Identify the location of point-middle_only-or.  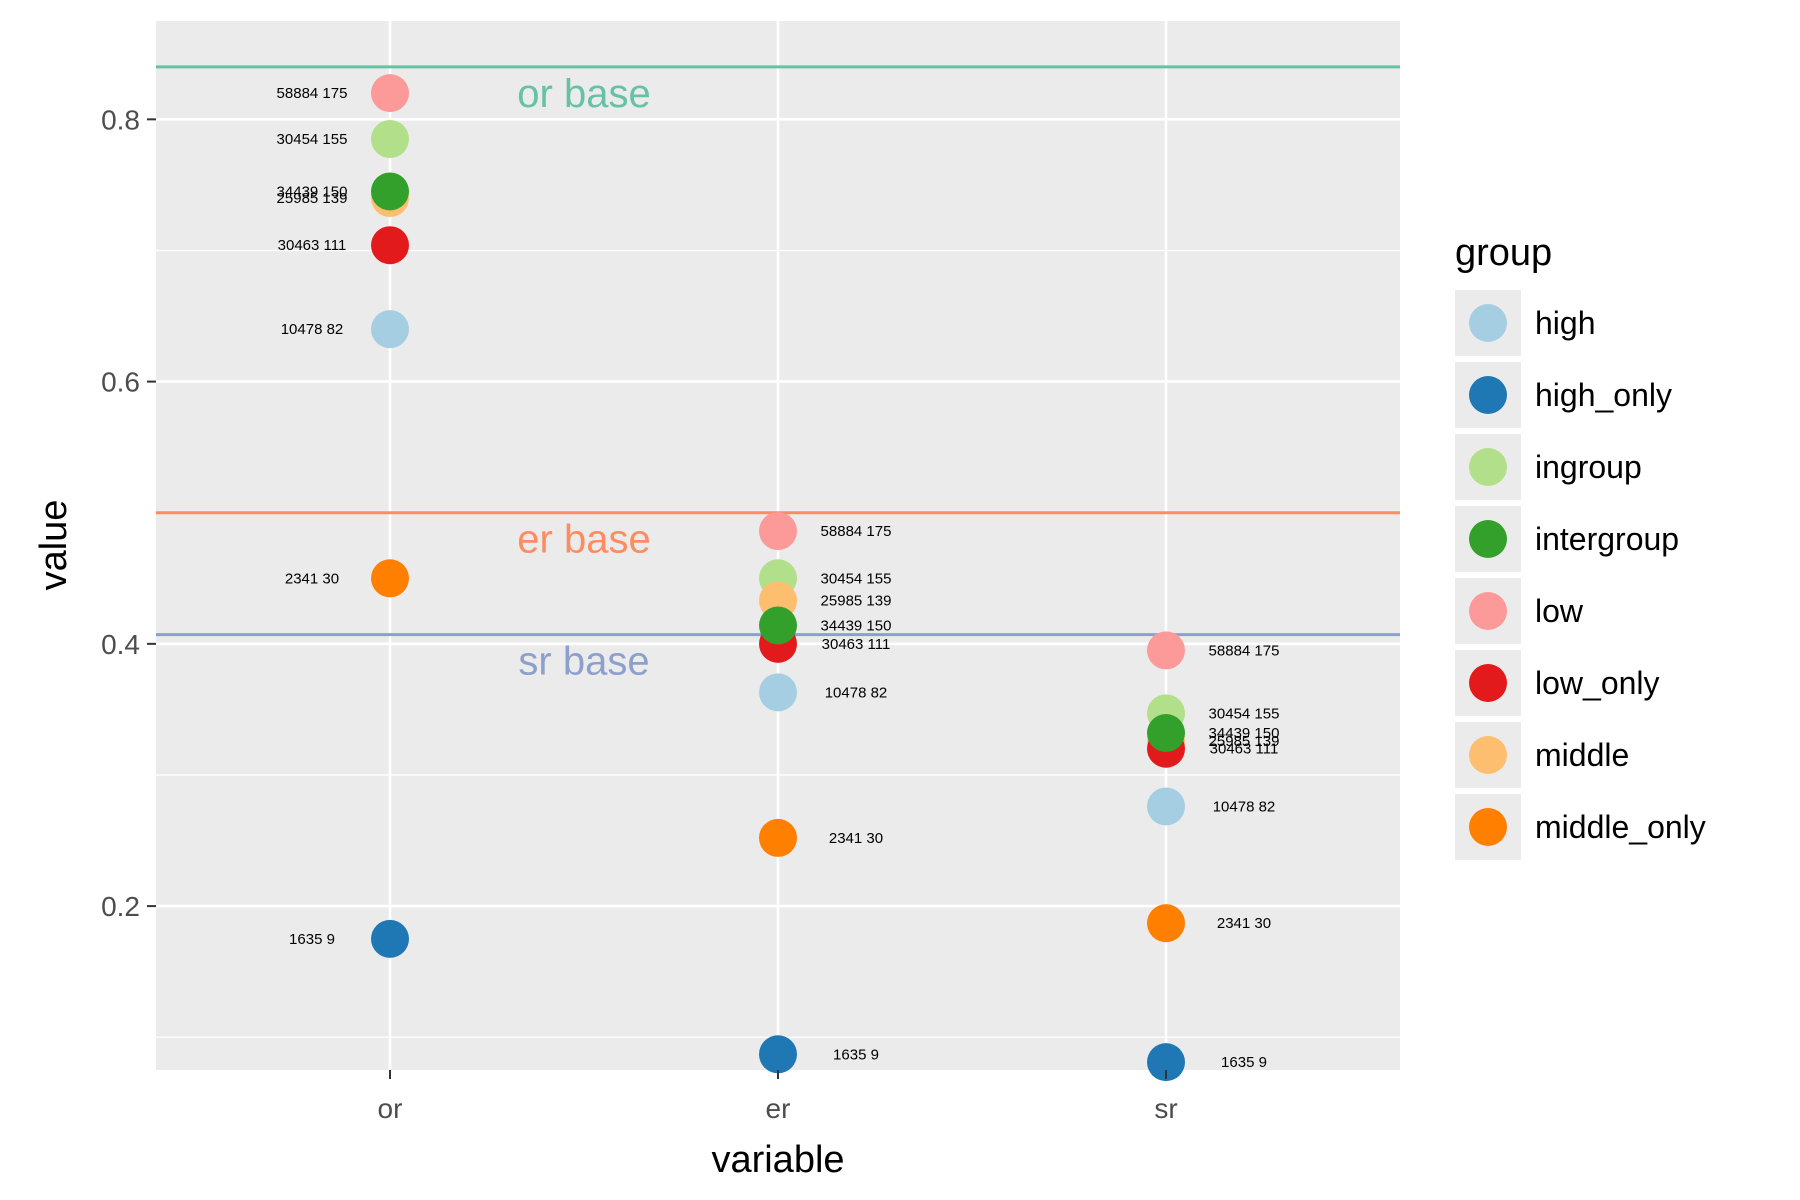
(390, 578).